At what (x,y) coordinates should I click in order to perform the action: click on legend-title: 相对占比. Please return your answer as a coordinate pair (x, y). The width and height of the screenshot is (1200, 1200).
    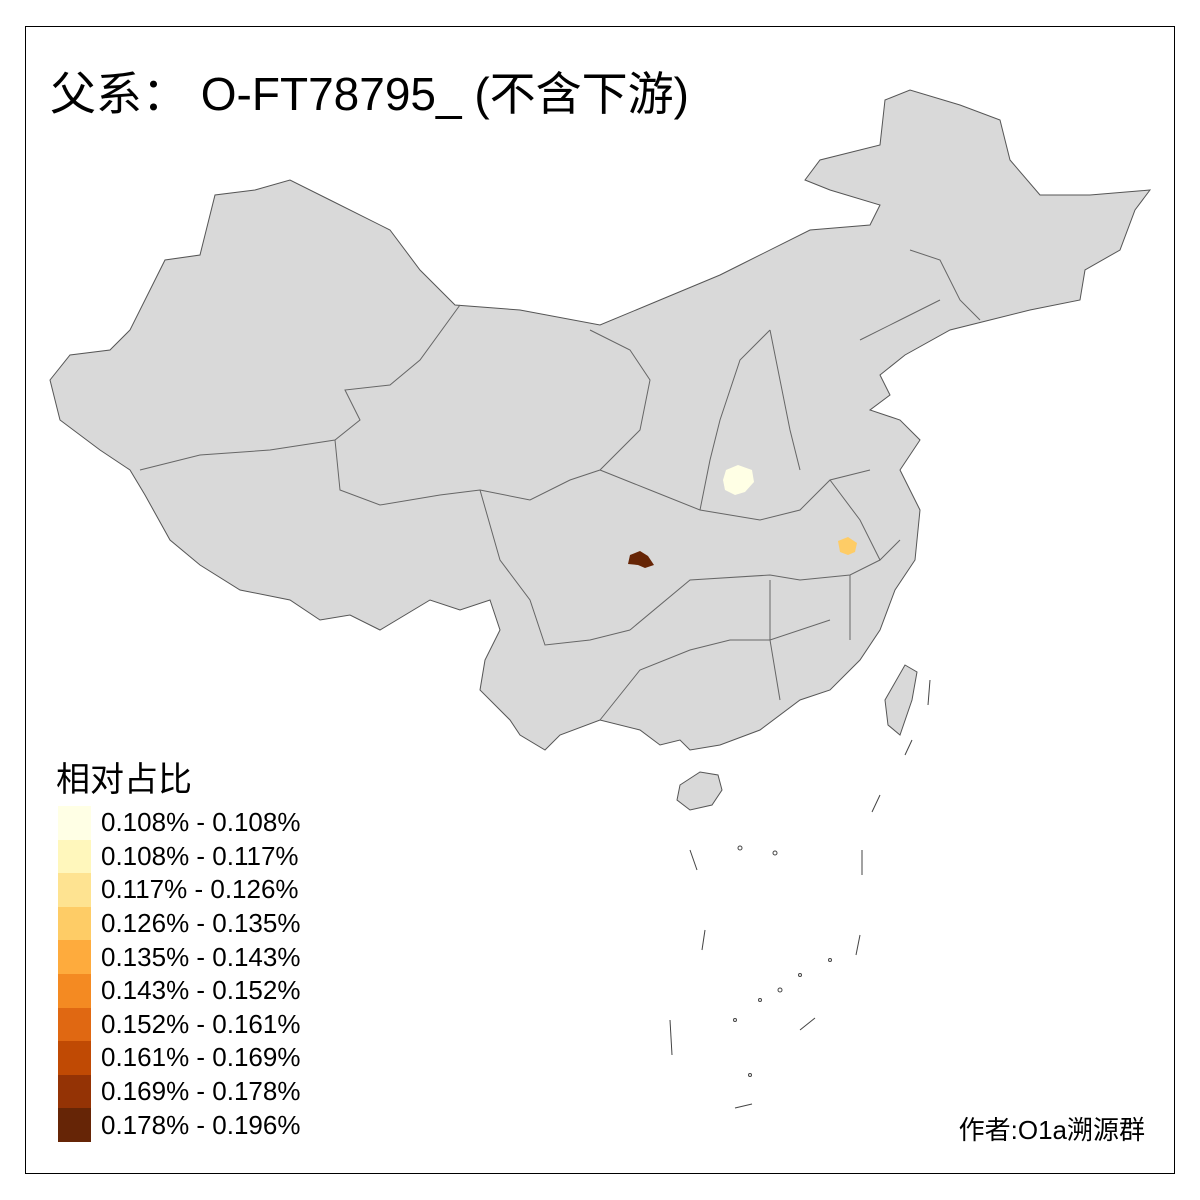
    Looking at the image, I should click on (124, 780).